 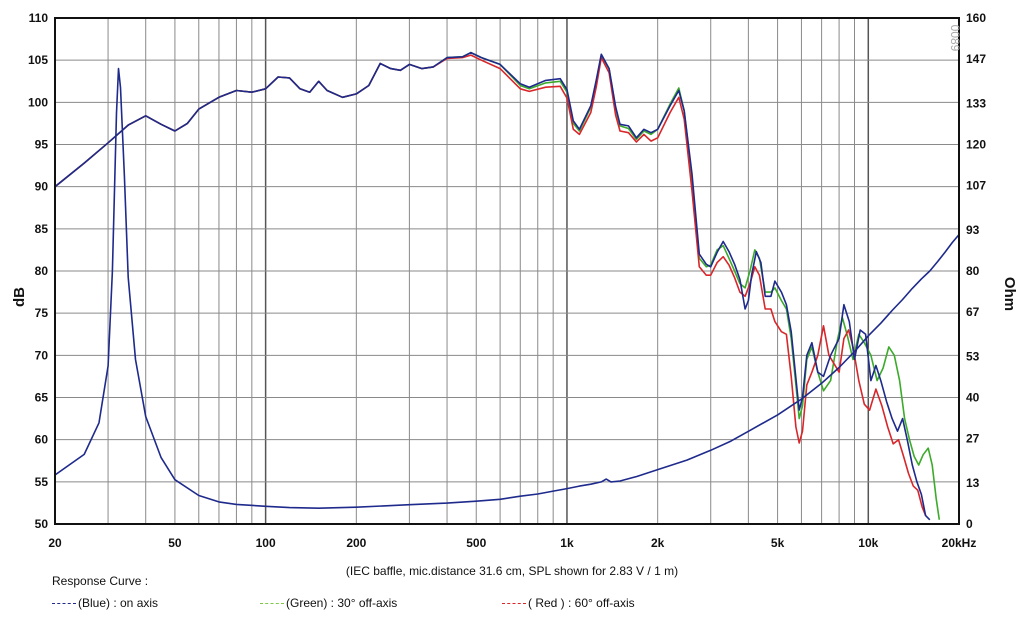 What do you see at coordinates (973, 439) in the screenshot?
I see `right-y-tick-label: 27` at bounding box center [973, 439].